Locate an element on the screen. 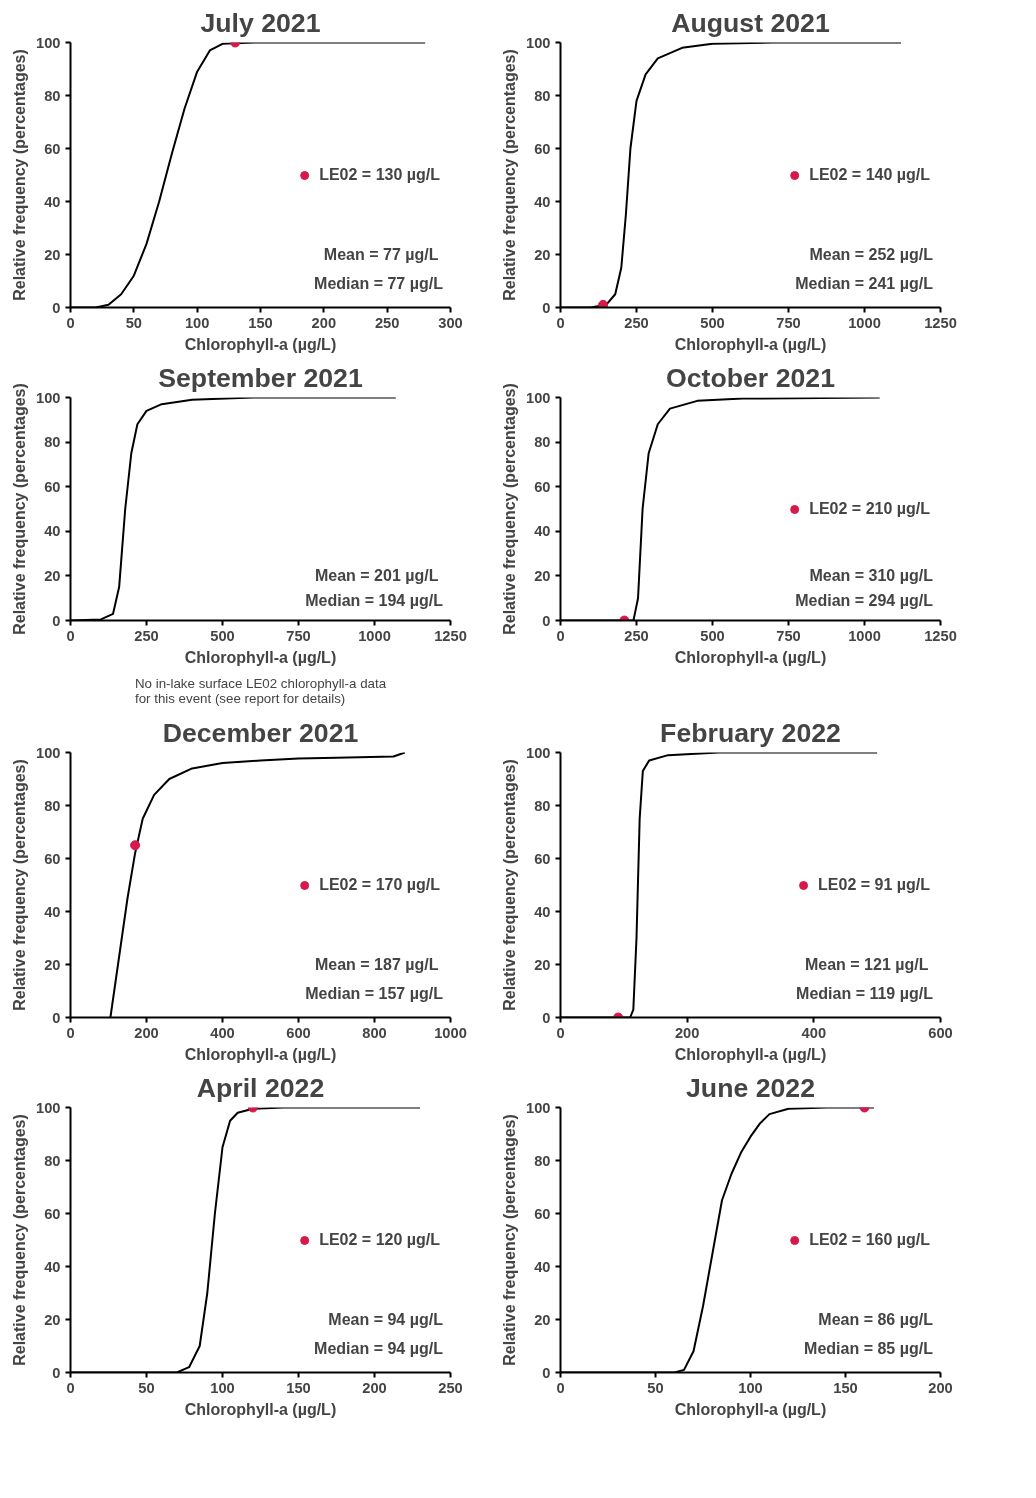 The image size is (1036, 1498). annotation: Mean = 201 µg/L is located at coordinates (376, 576).